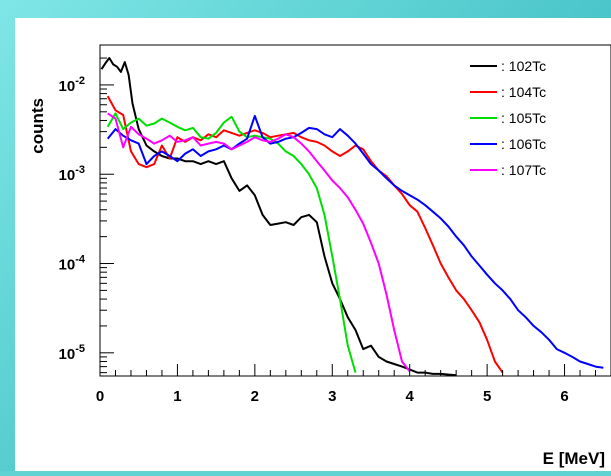 The width and height of the screenshot is (611, 476). Describe the element at coordinates (523, 118) in the screenshot. I see `legend-label: : 105Tc` at that location.